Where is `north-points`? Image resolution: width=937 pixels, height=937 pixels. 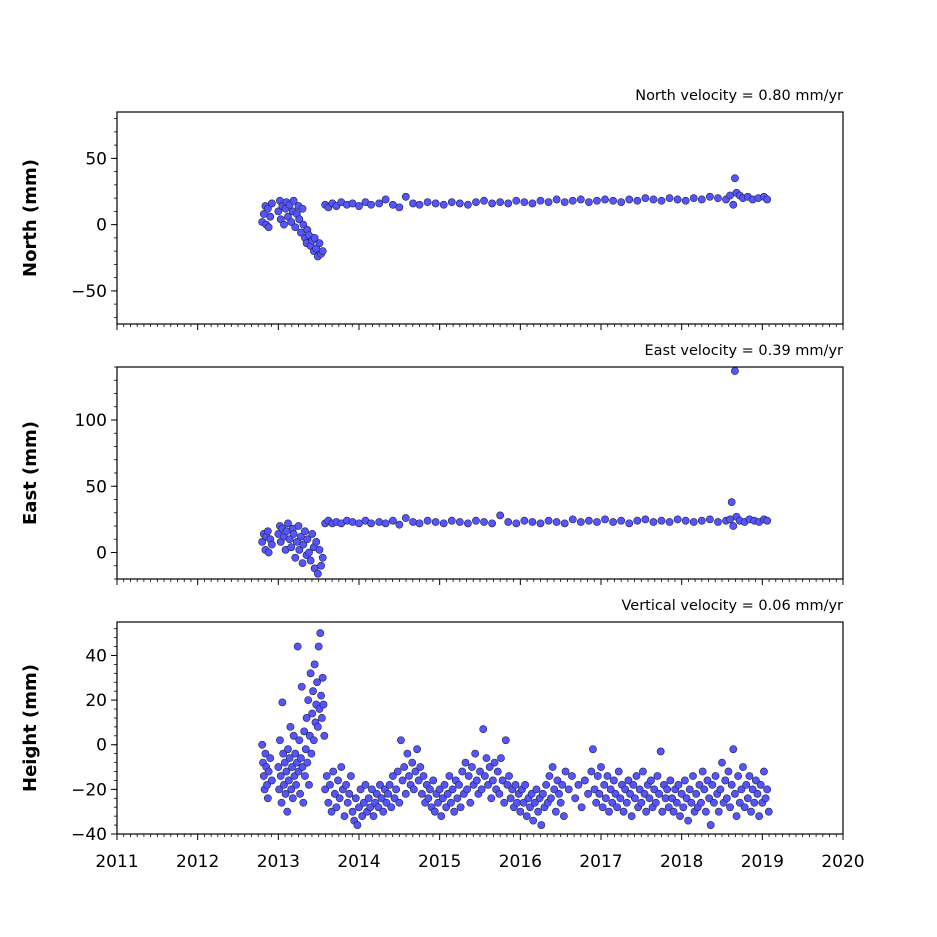 north-points is located at coordinates (515, 217).